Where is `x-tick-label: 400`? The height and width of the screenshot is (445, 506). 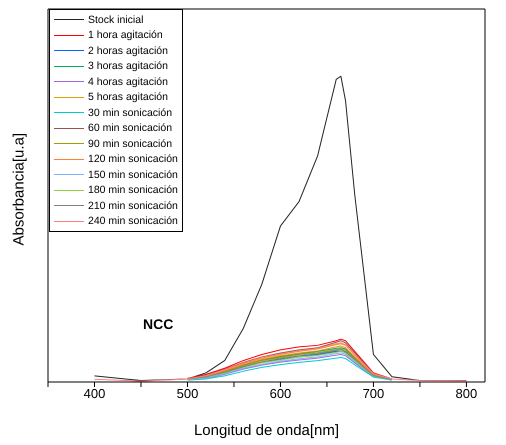 x-tick-label: 400 is located at coordinates (95, 394).